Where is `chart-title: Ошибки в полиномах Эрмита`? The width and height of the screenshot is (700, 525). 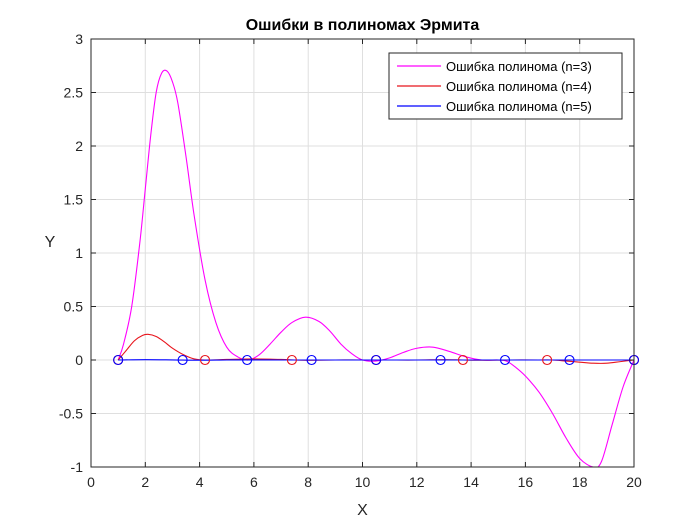
chart-title: Ошибки в полиномах Эрмита is located at coordinates (363, 25).